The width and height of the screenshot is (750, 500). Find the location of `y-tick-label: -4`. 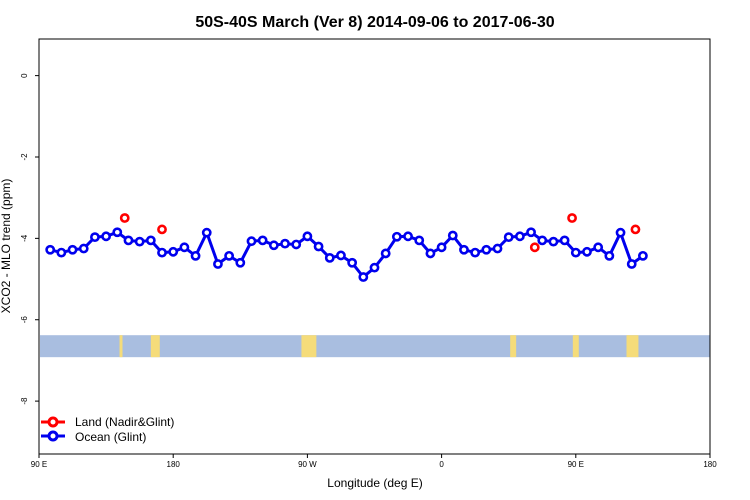

y-tick-label: -4 is located at coordinates (24, 238).